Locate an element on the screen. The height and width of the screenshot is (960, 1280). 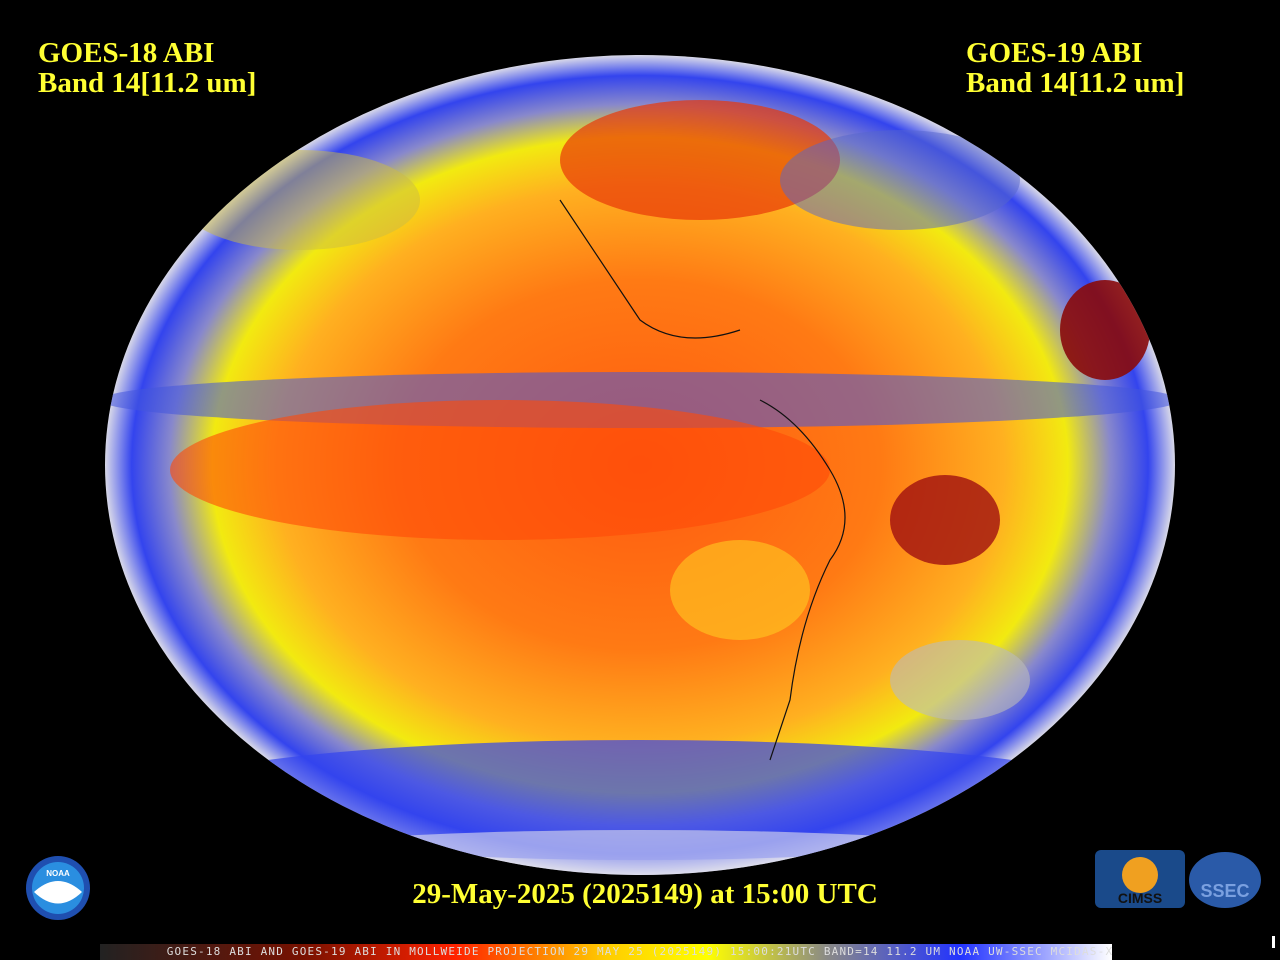
left-band: Band 14[11.2 um] is located at coordinates (147, 83).